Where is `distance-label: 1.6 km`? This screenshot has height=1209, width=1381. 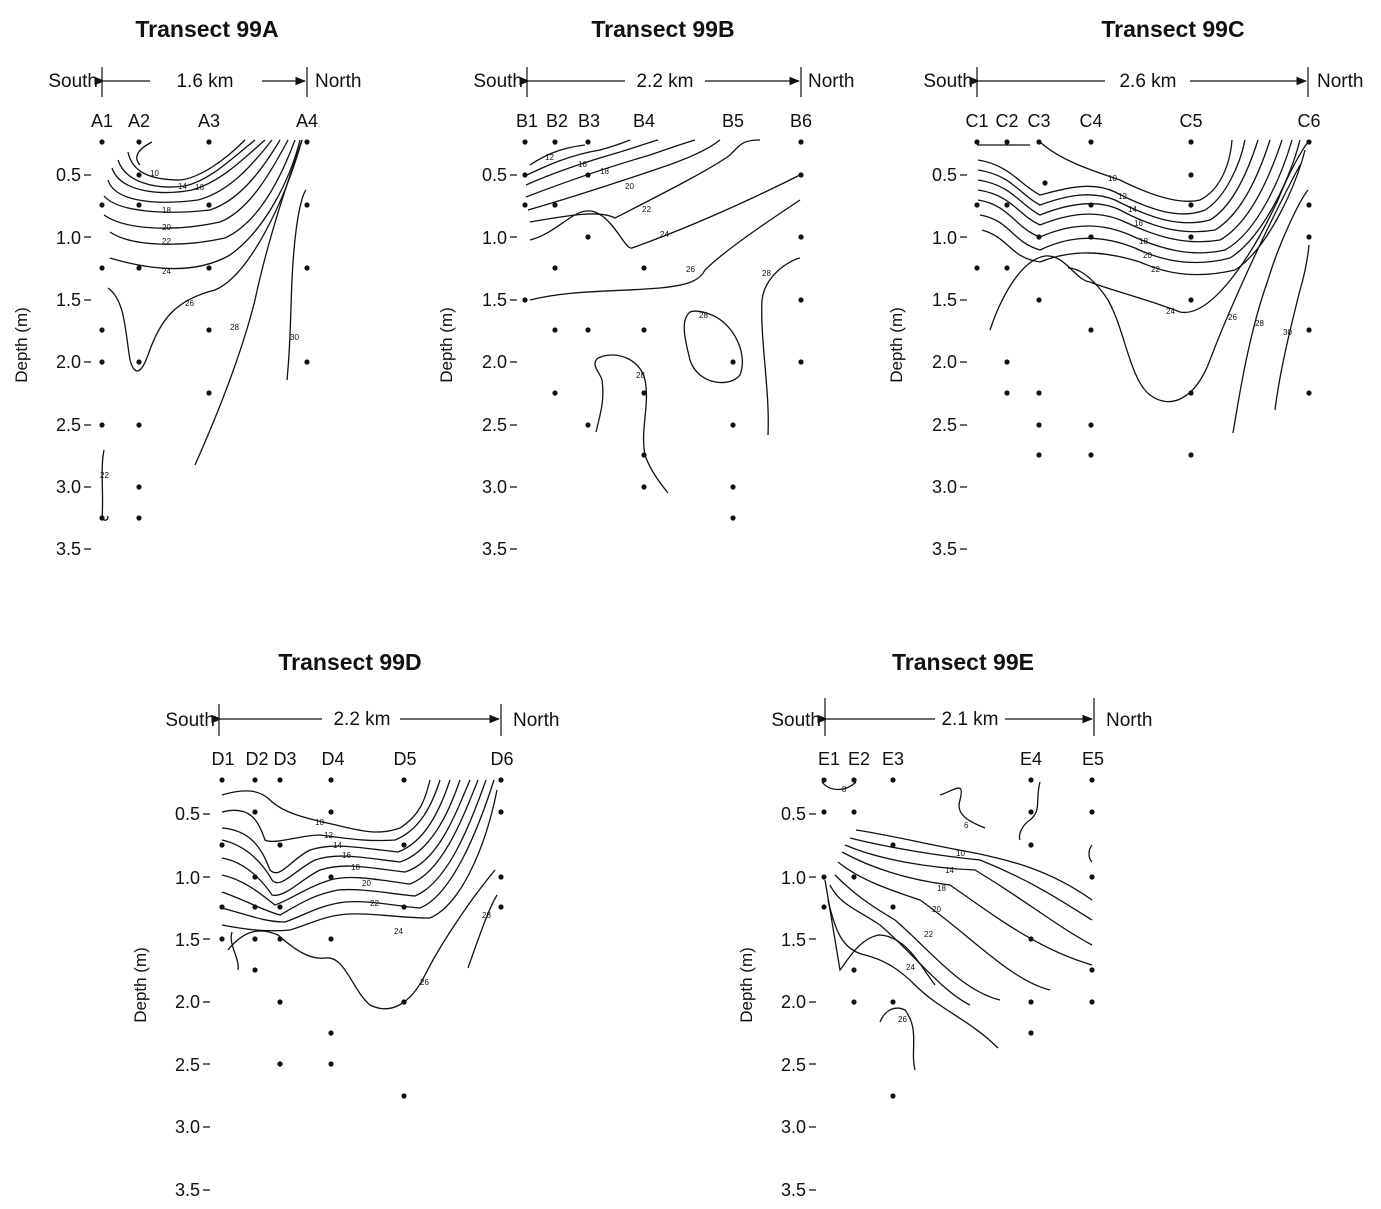
distance-label: 1.6 km is located at coordinates (204, 81).